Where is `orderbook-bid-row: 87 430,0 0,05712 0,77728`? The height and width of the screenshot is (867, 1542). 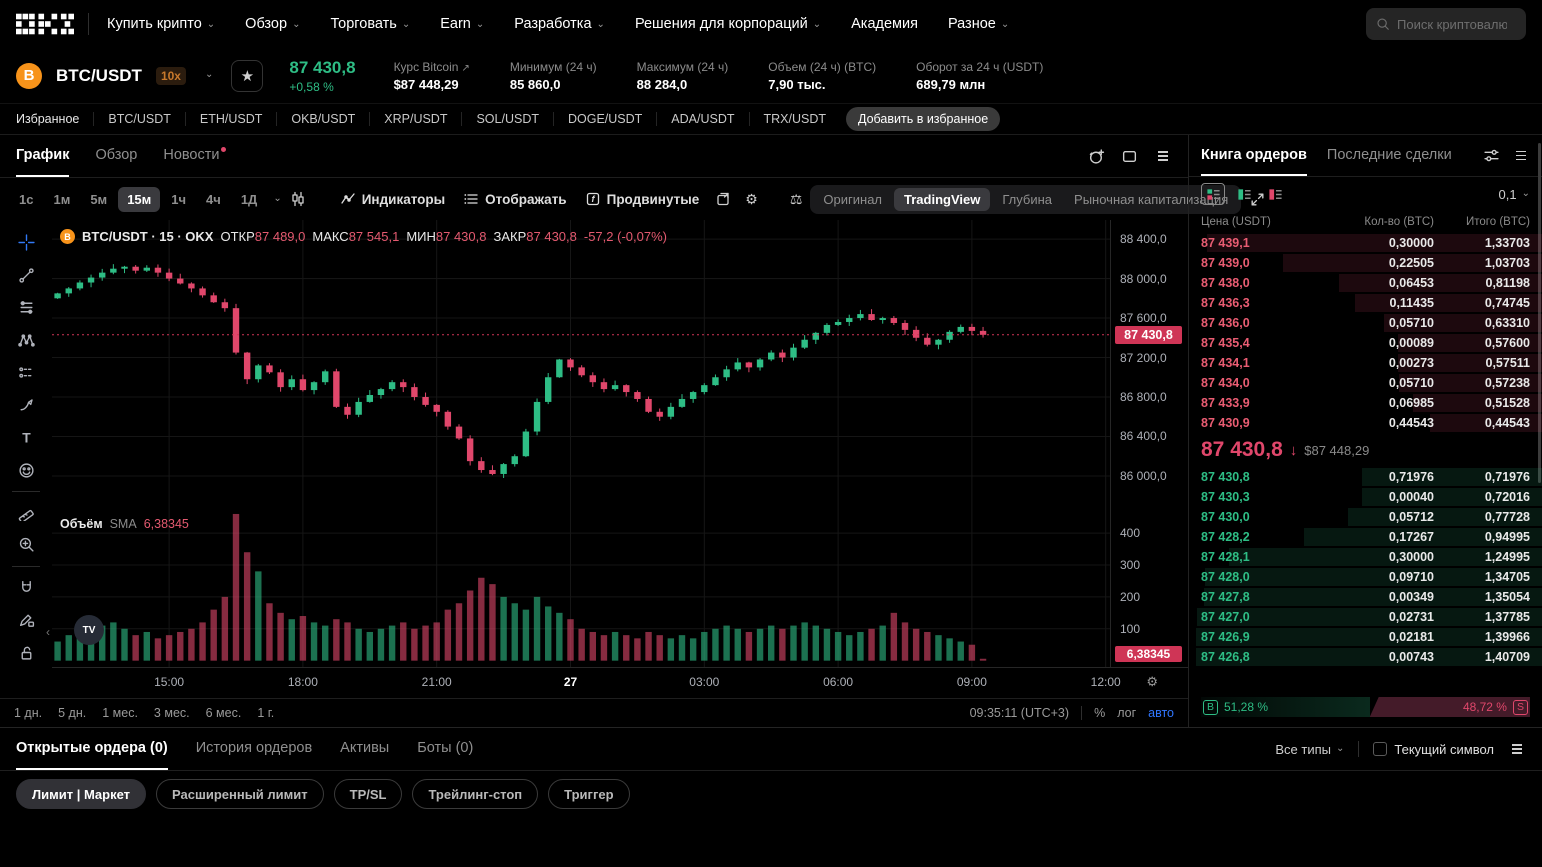 orderbook-bid-row: 87 430,0 0,05712 0,77728 is located at coordinates (1365, 517).